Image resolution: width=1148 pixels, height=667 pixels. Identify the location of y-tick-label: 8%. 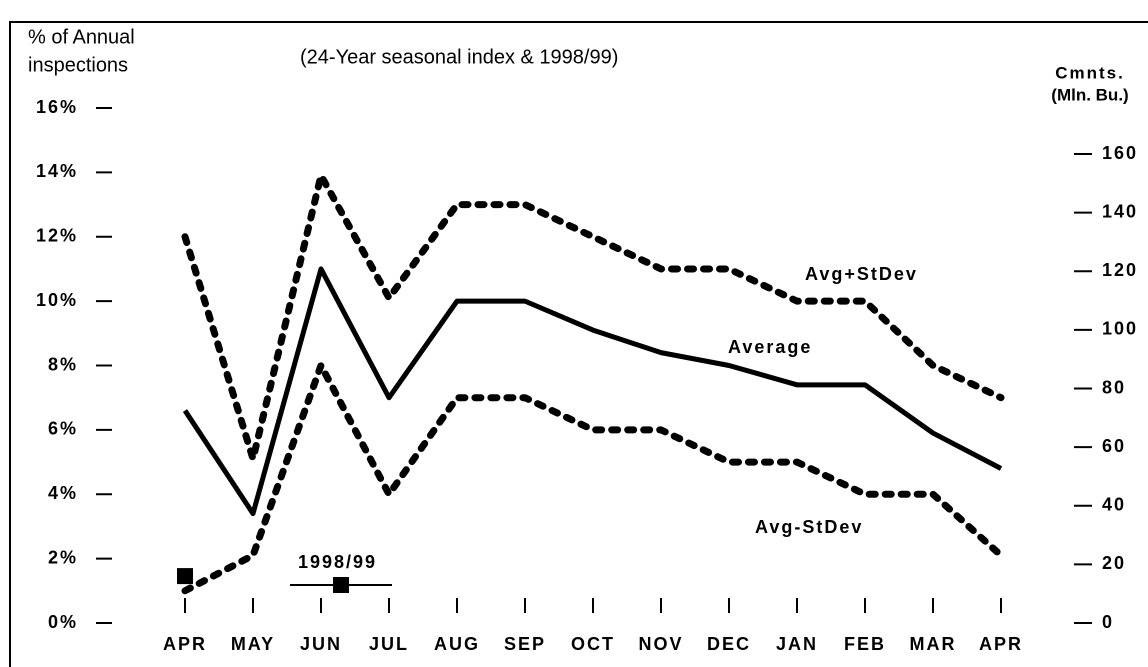
(63, 364).